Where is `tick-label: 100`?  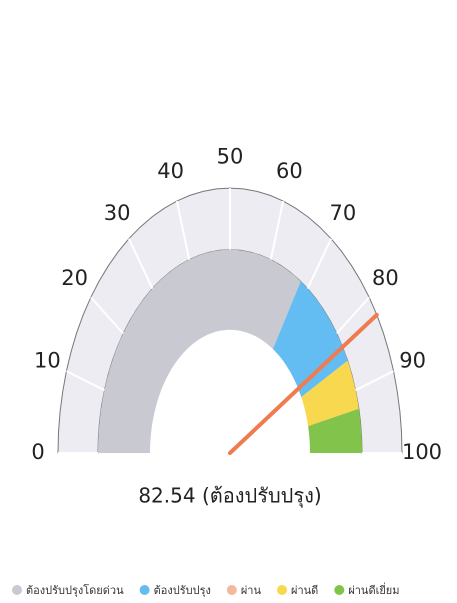 tick-label: 100 is located at coordinates (422, 452).